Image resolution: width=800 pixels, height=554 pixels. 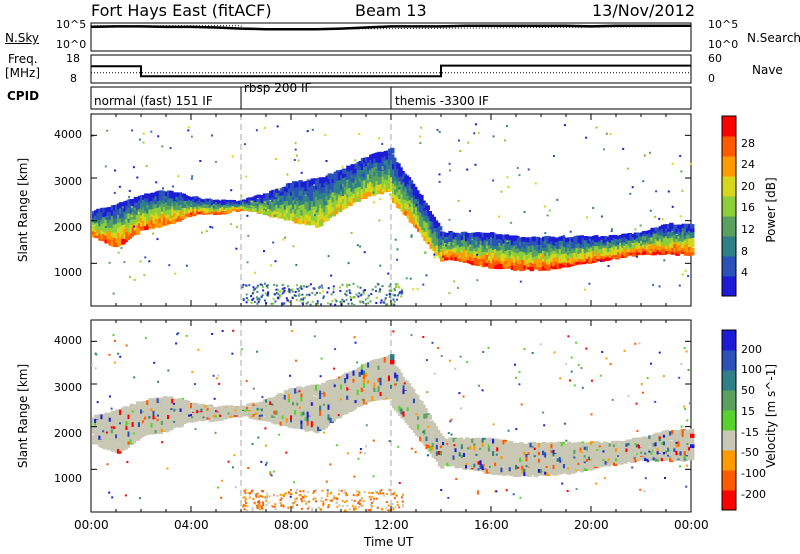 What do you see at coordinates (391, 71) in the screenshot?
I see `frequency-lines` at bounding box center [391, 71].